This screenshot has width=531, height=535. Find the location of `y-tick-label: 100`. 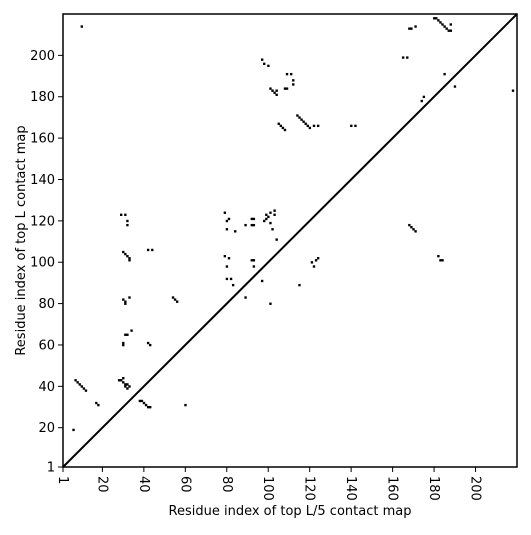

y-tick-label: 100 is located at coordinates (42, 263).